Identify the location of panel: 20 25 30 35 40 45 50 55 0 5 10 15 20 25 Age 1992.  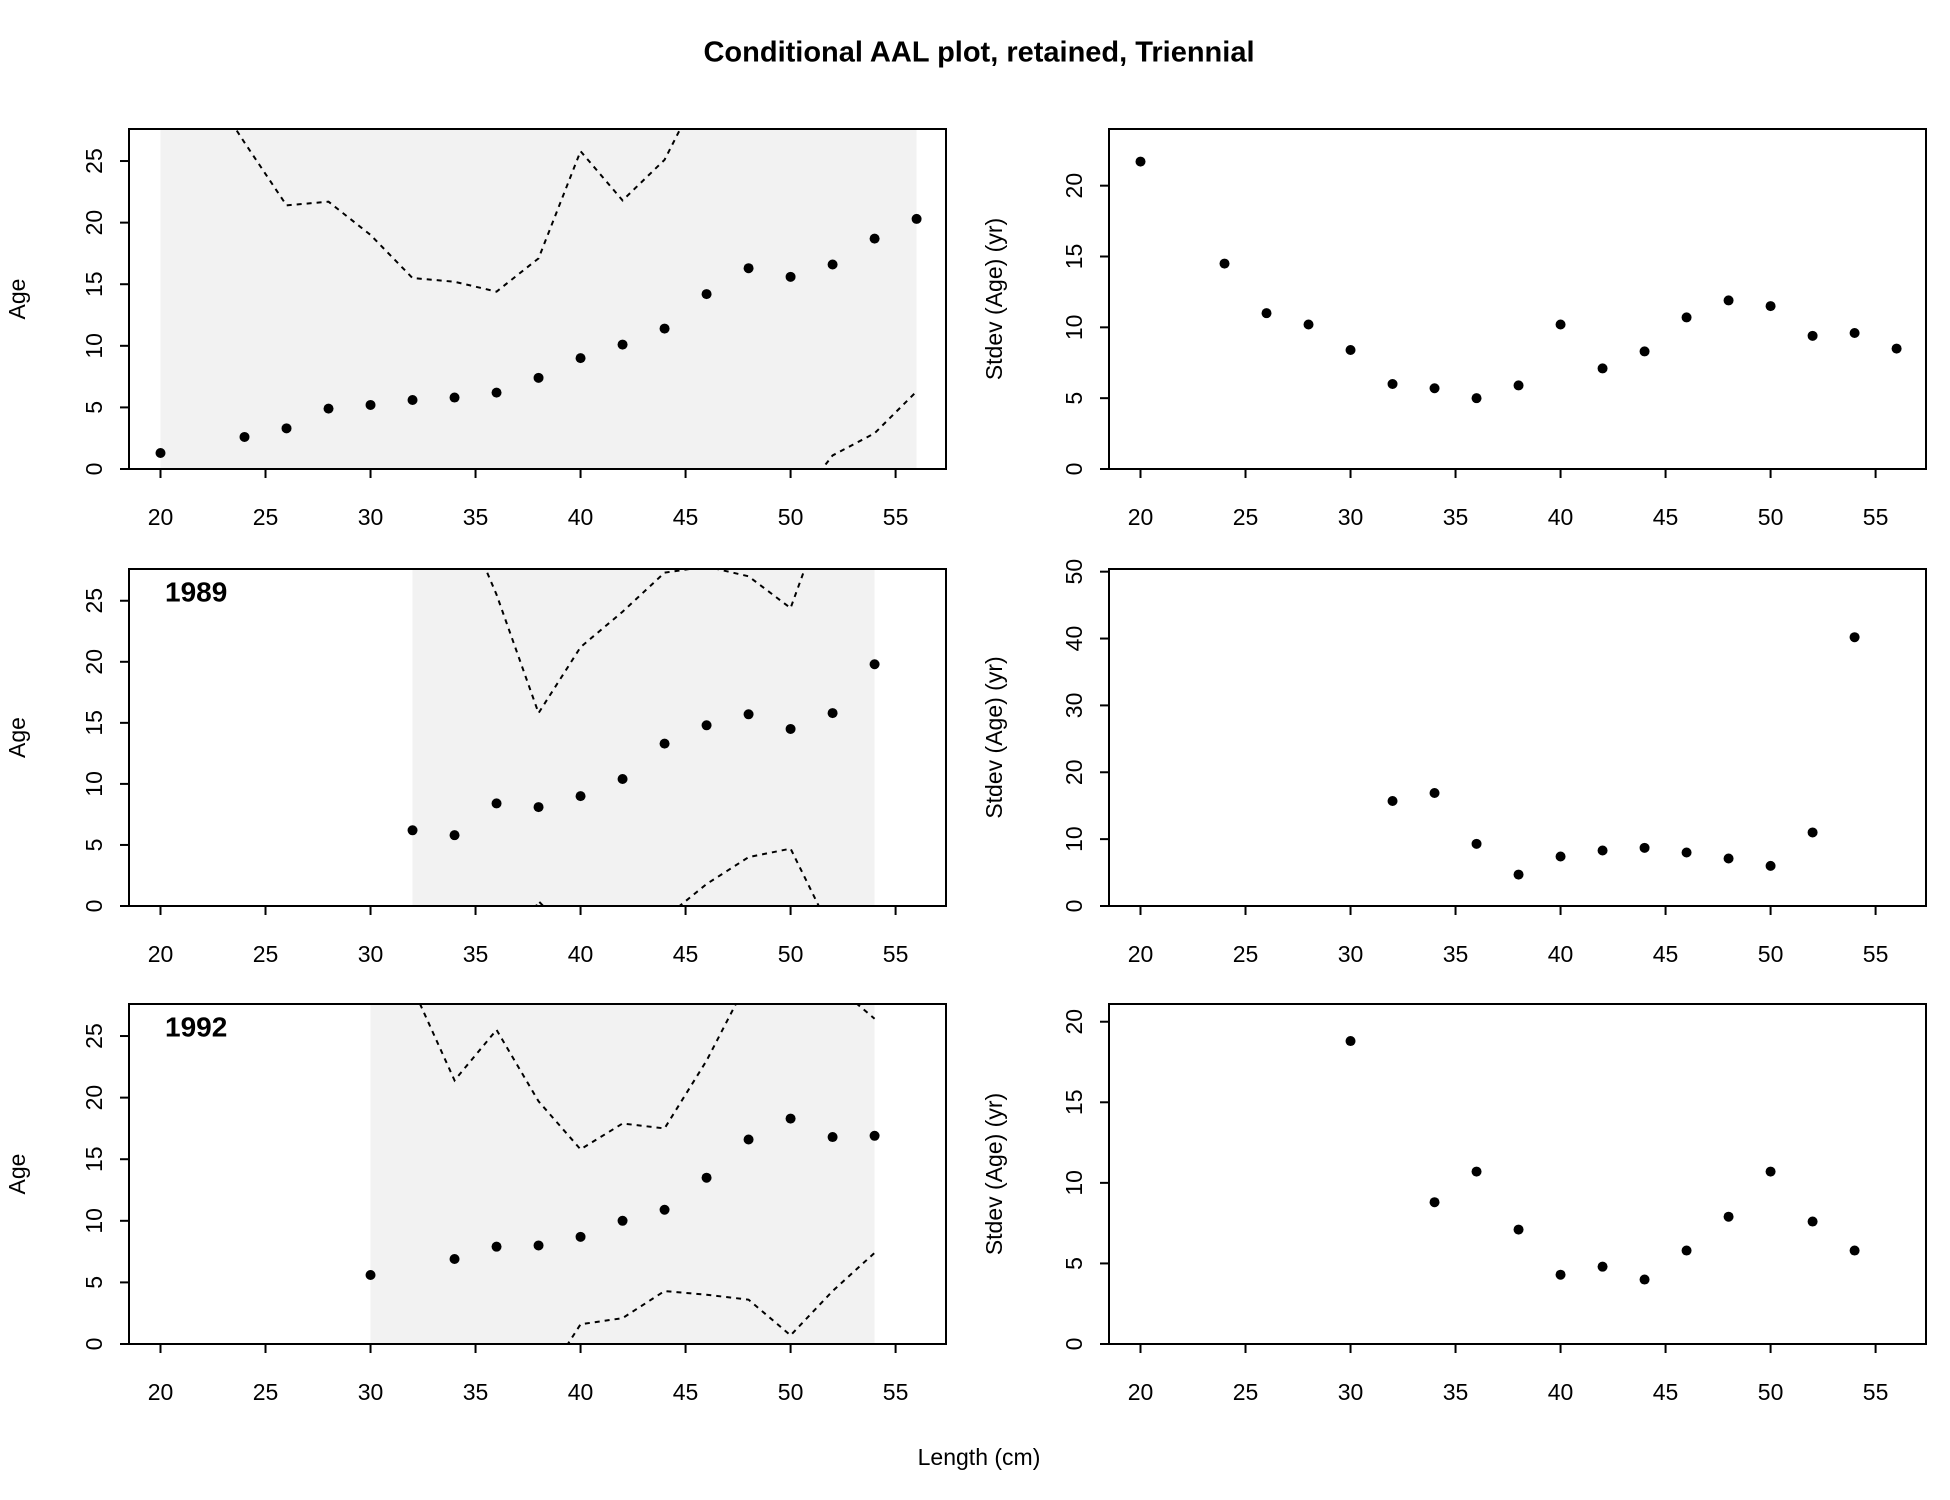
(475, 1204).